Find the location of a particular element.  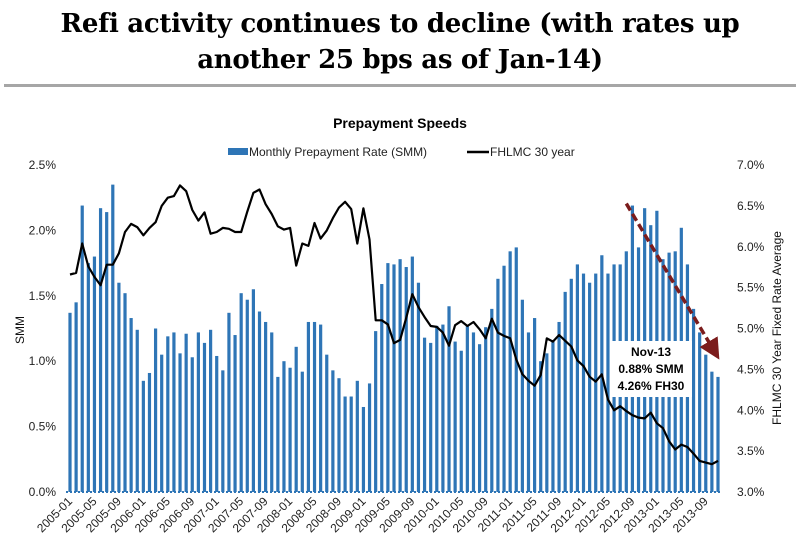

y-tick-left: 2.5% is located at coordinates (43, 165).